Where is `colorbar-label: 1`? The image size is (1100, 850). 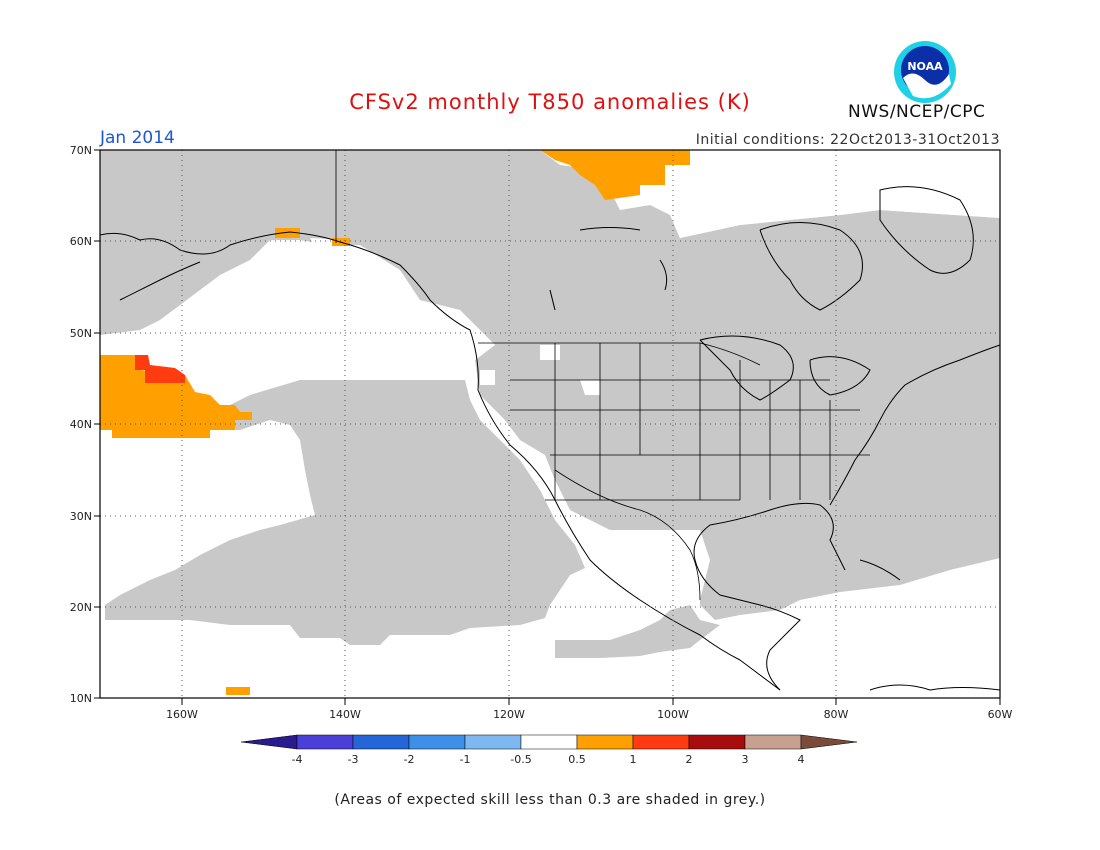
colorbar-label: 1 is located at coordinates (633, 759).